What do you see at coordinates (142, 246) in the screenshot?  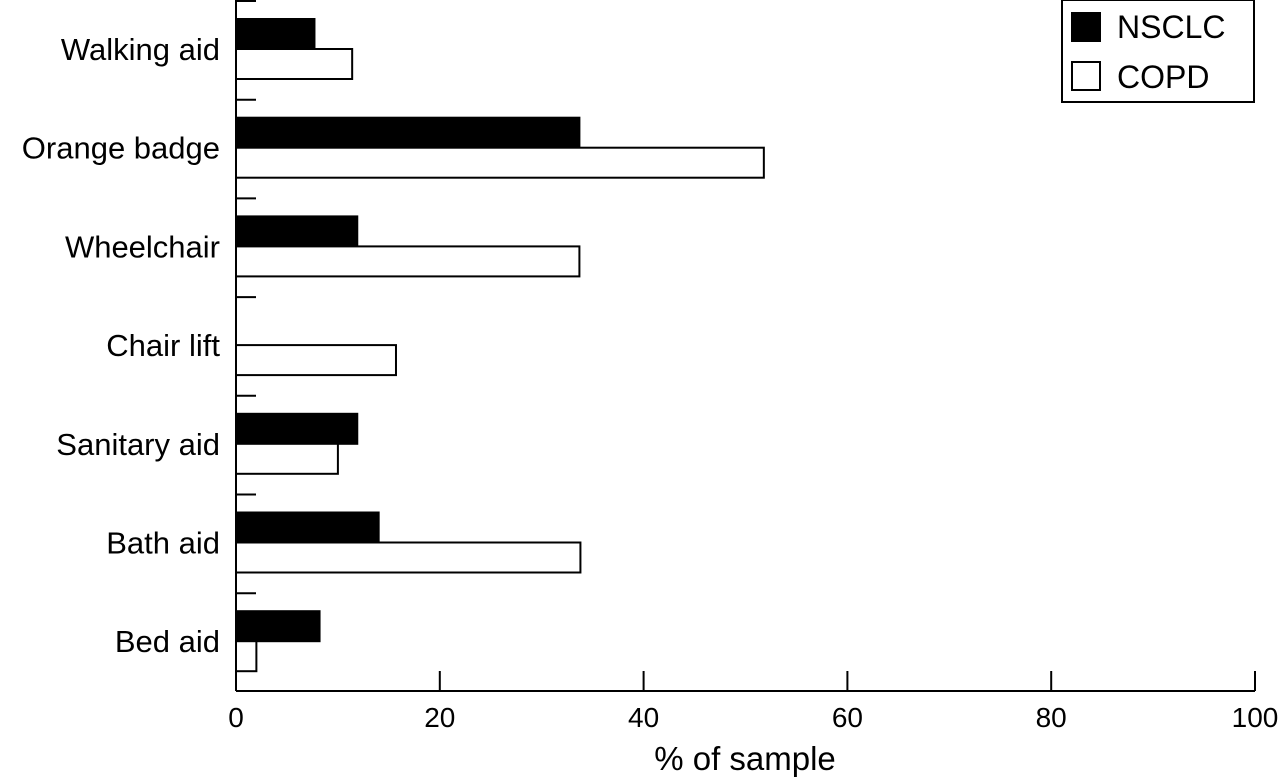 I see `category-label: Wheelchair` at bounding box center [142, 246].